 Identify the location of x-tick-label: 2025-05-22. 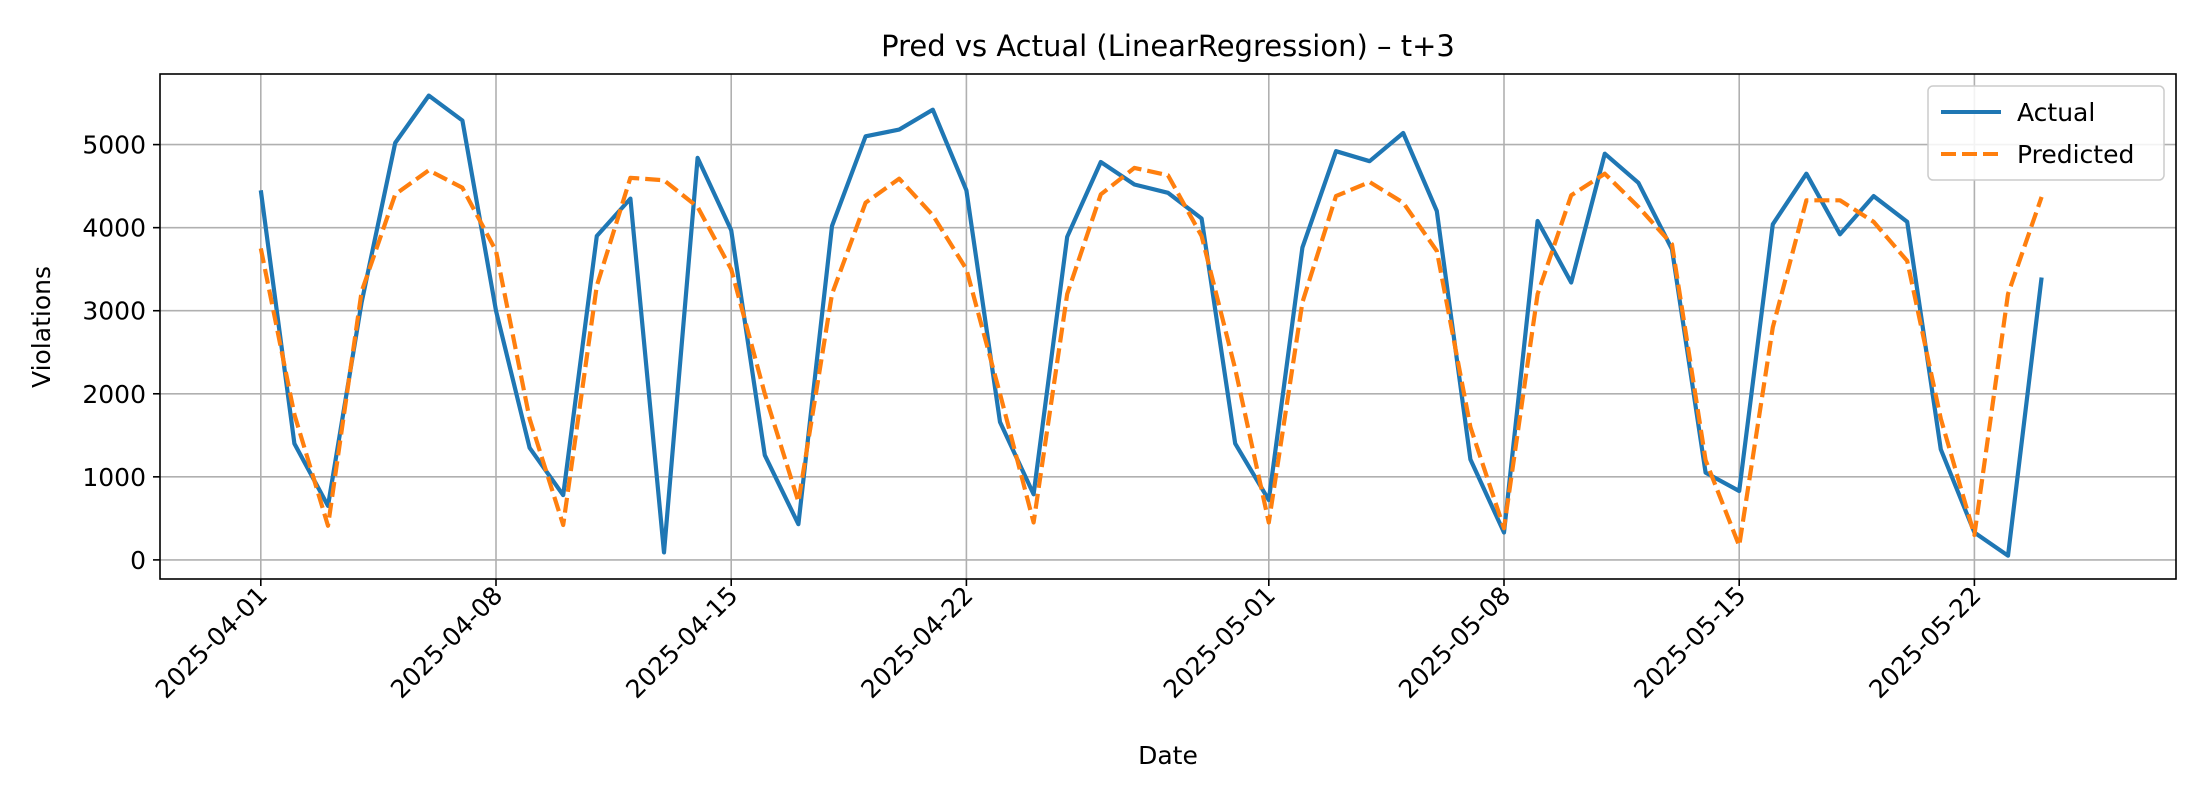
(1924, 642).